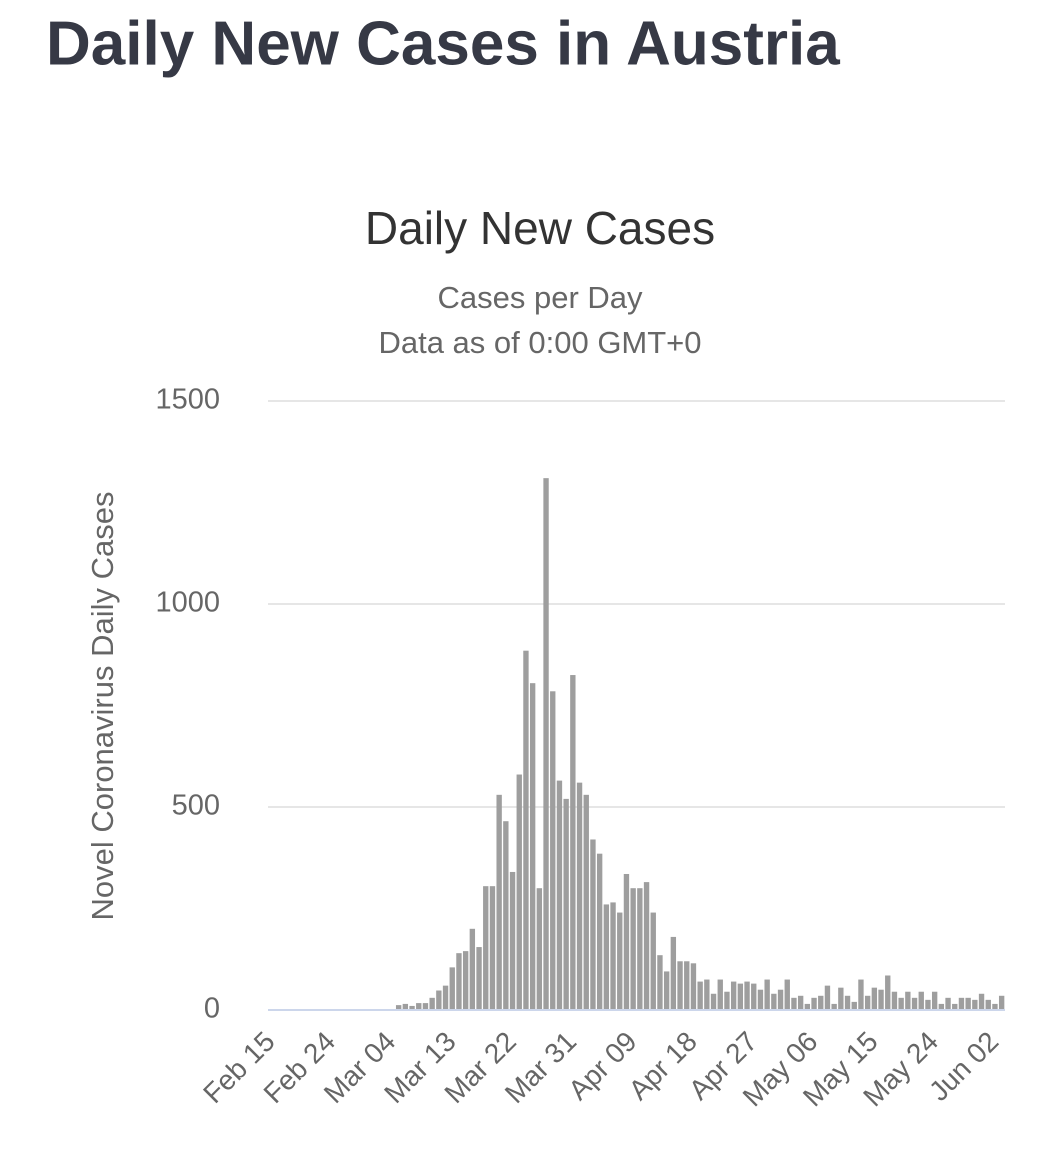 The width and height of the screenshot is (1063, 1151). I want to click on y-tick-label: 500, so click(196, 806).